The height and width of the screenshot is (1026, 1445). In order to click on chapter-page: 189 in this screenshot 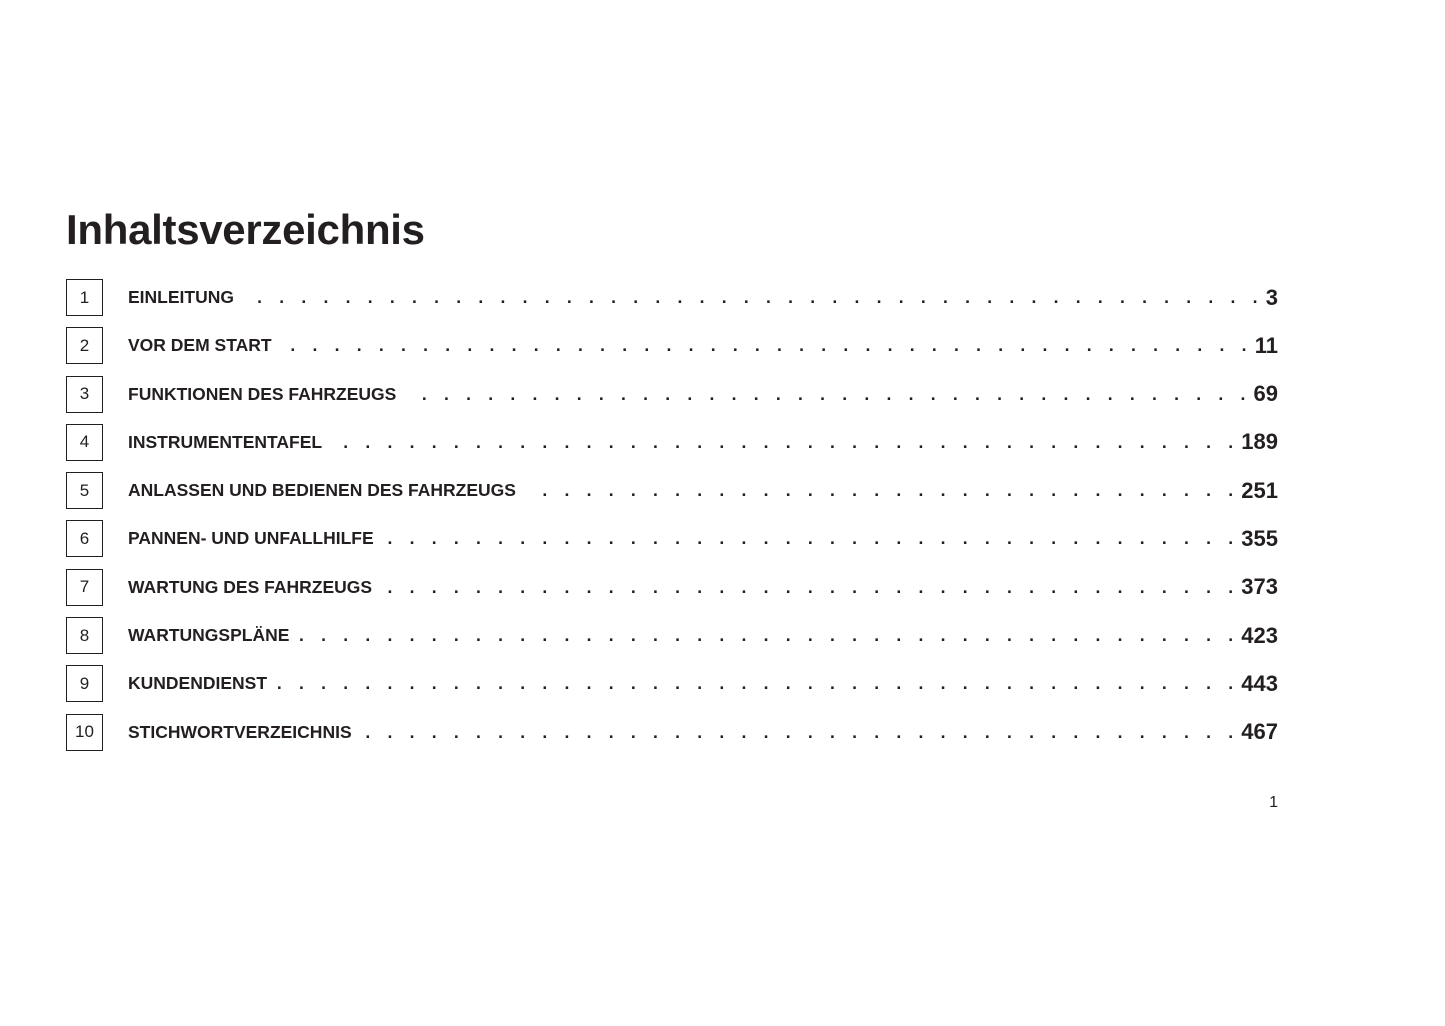, I will do `click(1259, 442)`.